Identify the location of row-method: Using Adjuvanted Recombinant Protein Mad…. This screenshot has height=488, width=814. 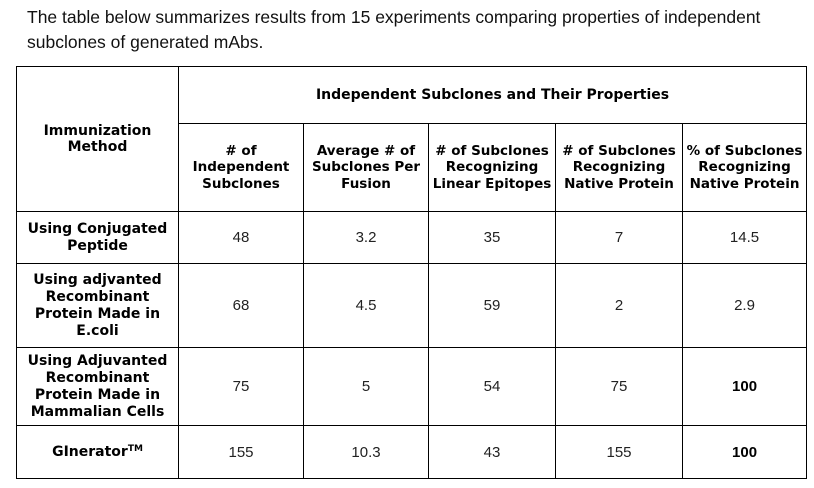
(97, 386).